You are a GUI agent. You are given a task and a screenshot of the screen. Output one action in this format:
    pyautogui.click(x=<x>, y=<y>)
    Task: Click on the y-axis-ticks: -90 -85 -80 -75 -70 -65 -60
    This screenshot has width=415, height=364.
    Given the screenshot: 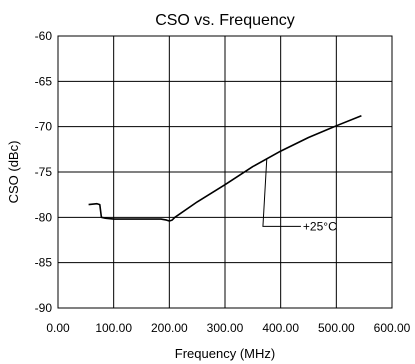 What is the action you would take?
    pyautogui.click(x=44, y=172)
    